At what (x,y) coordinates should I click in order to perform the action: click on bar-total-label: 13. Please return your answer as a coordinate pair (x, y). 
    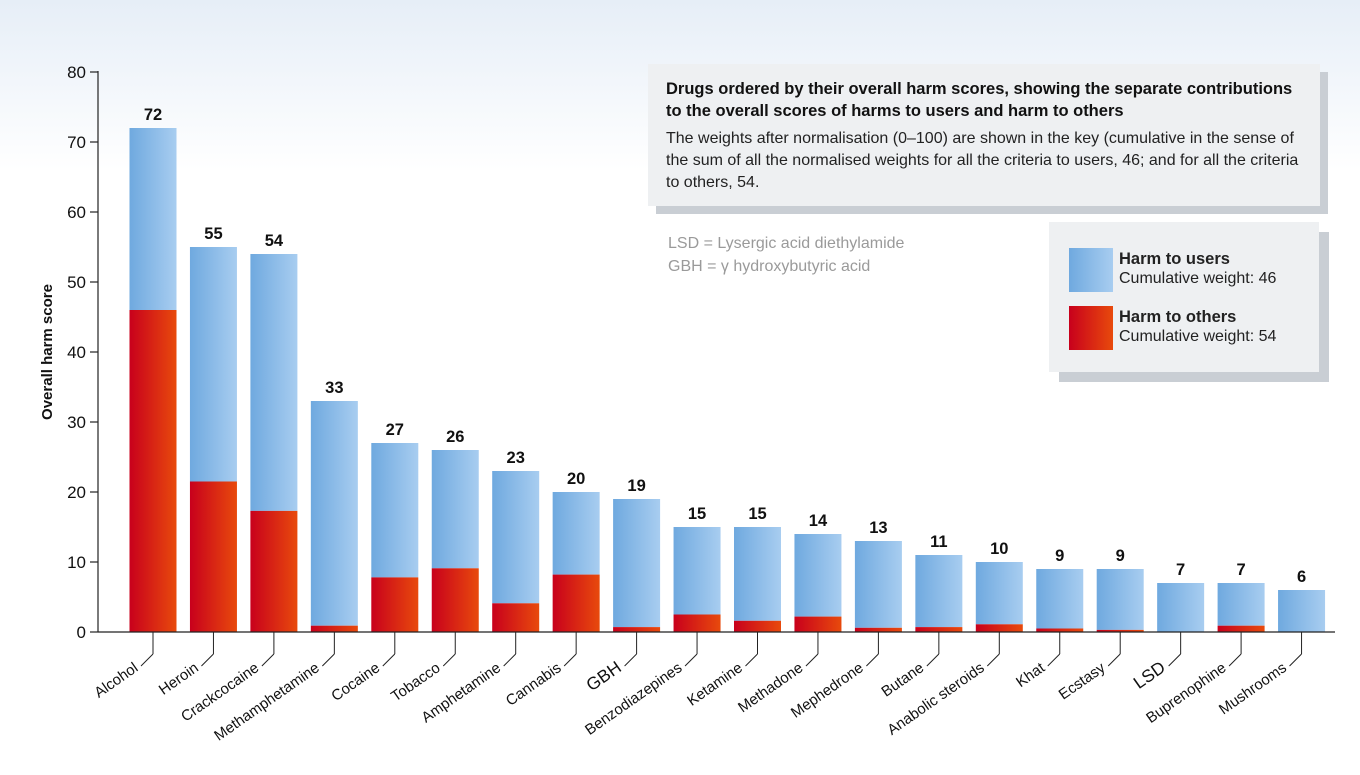
    Looking at the image, I should click on (878, 528).